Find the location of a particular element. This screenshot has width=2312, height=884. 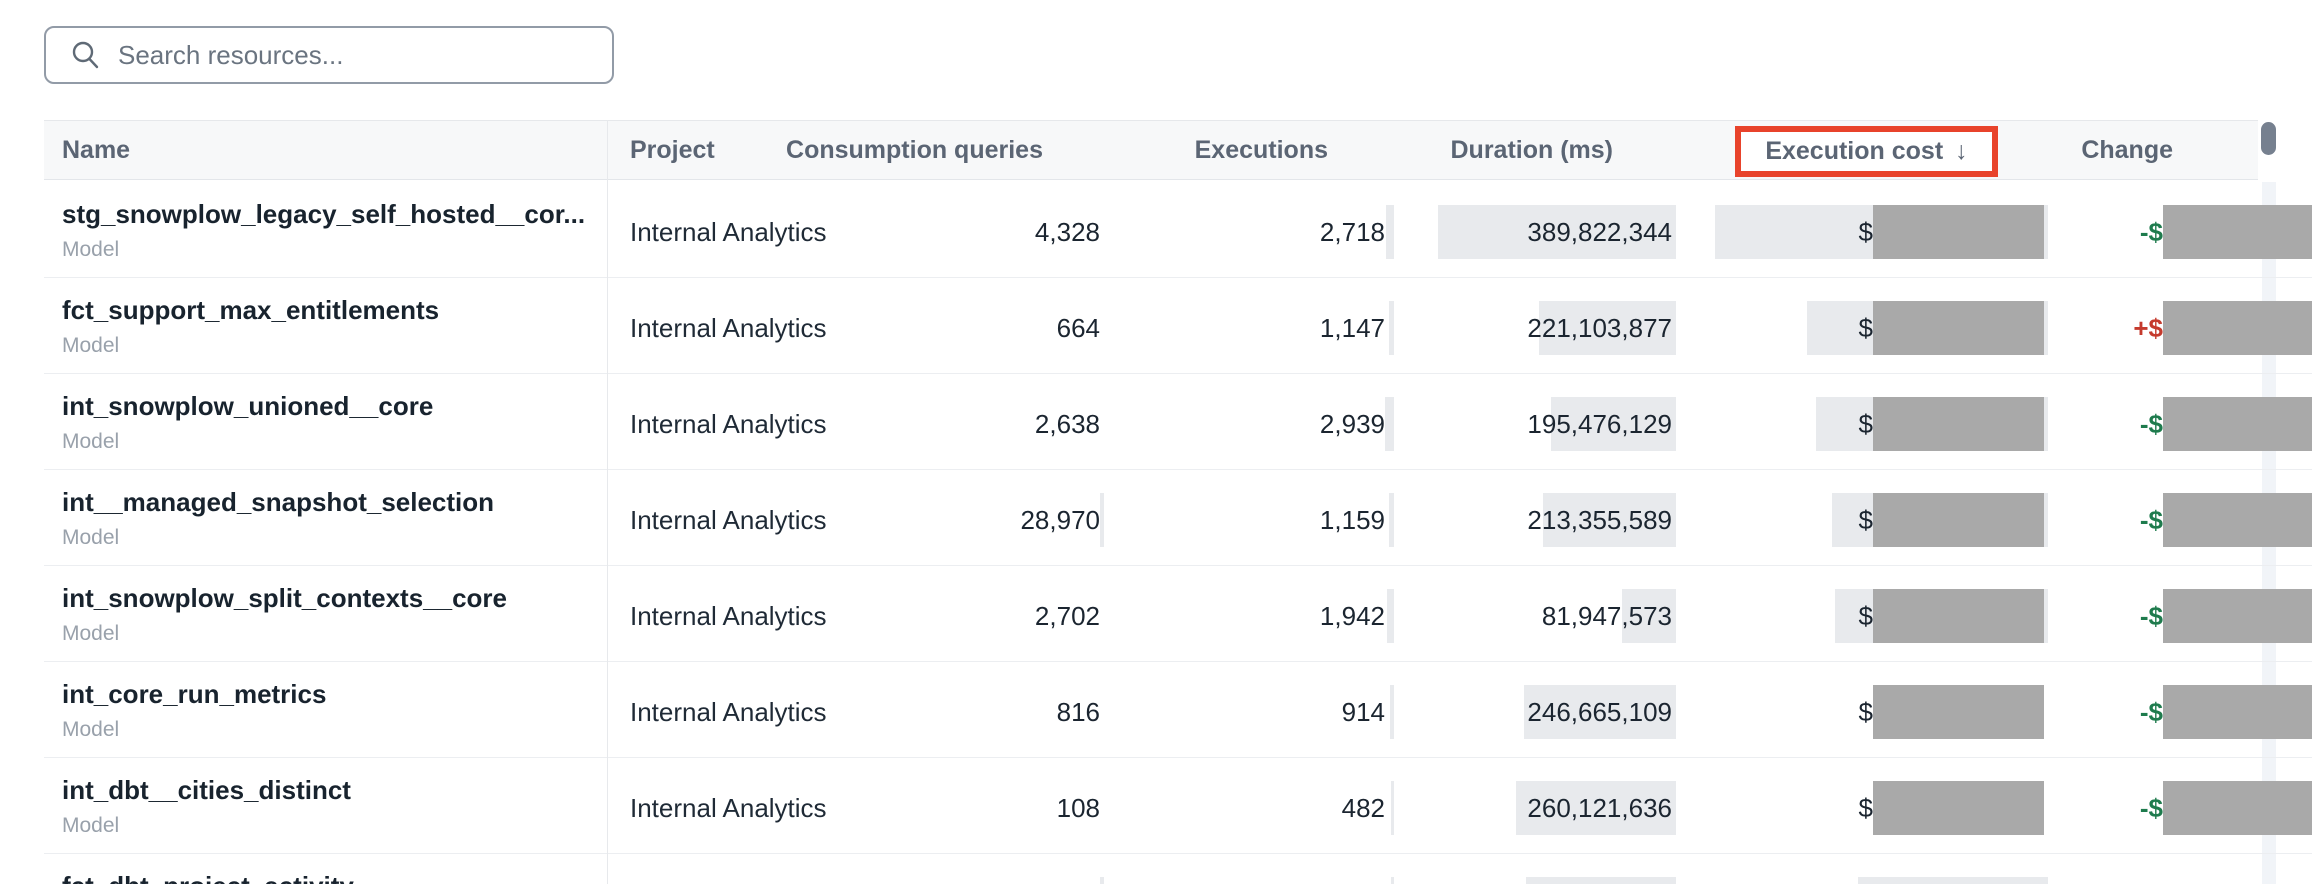

consumption-queries-cell: 2,702 is located at coordinates (1067, 616).